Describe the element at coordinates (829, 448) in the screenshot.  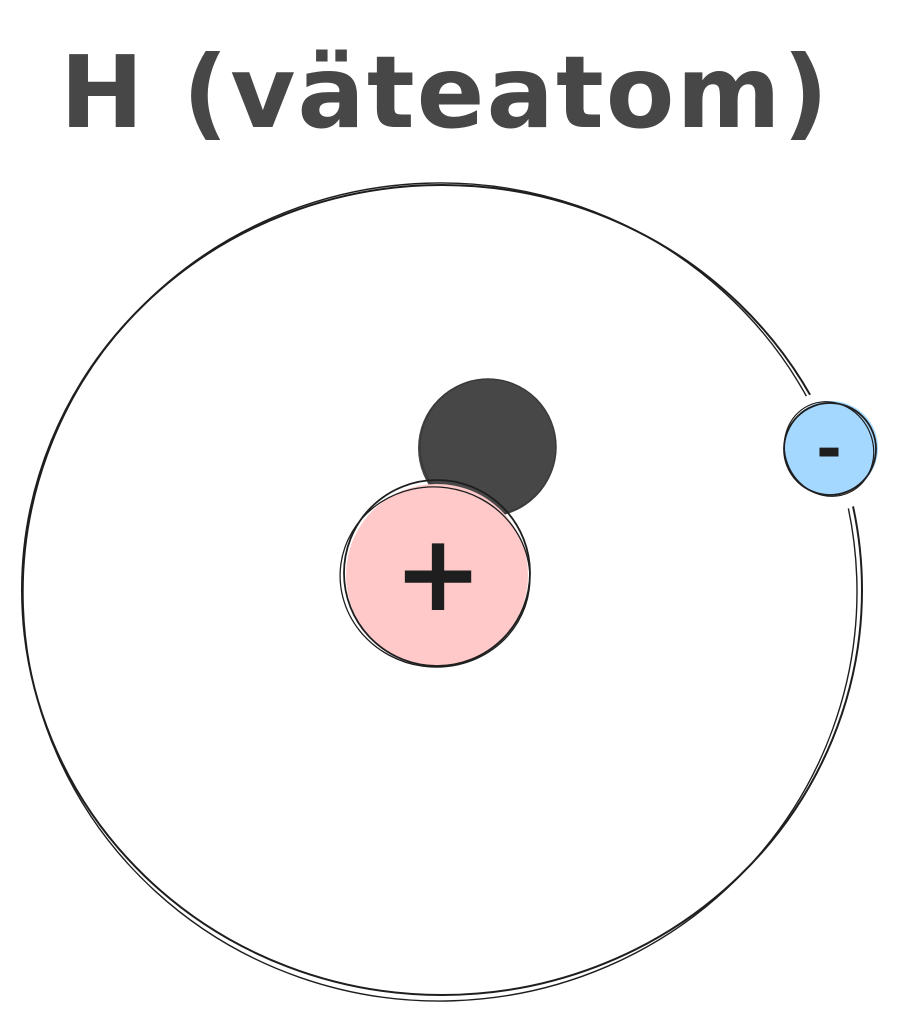
I see `electron-charge-sign: -` at that location.